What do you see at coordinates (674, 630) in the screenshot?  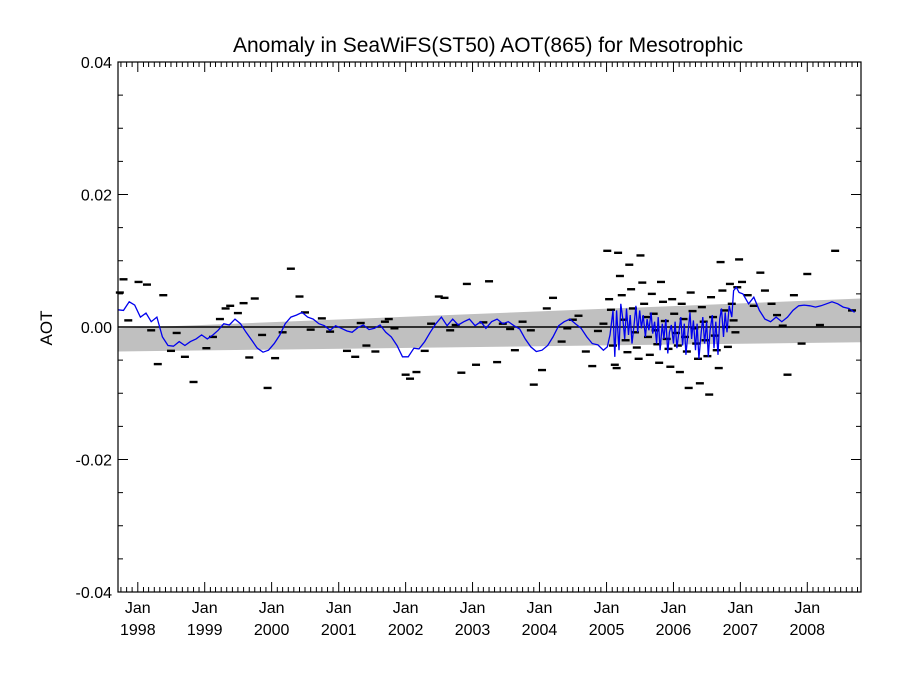 I see `x-tick-year-8: 2006` at bounding box center [674, 630].